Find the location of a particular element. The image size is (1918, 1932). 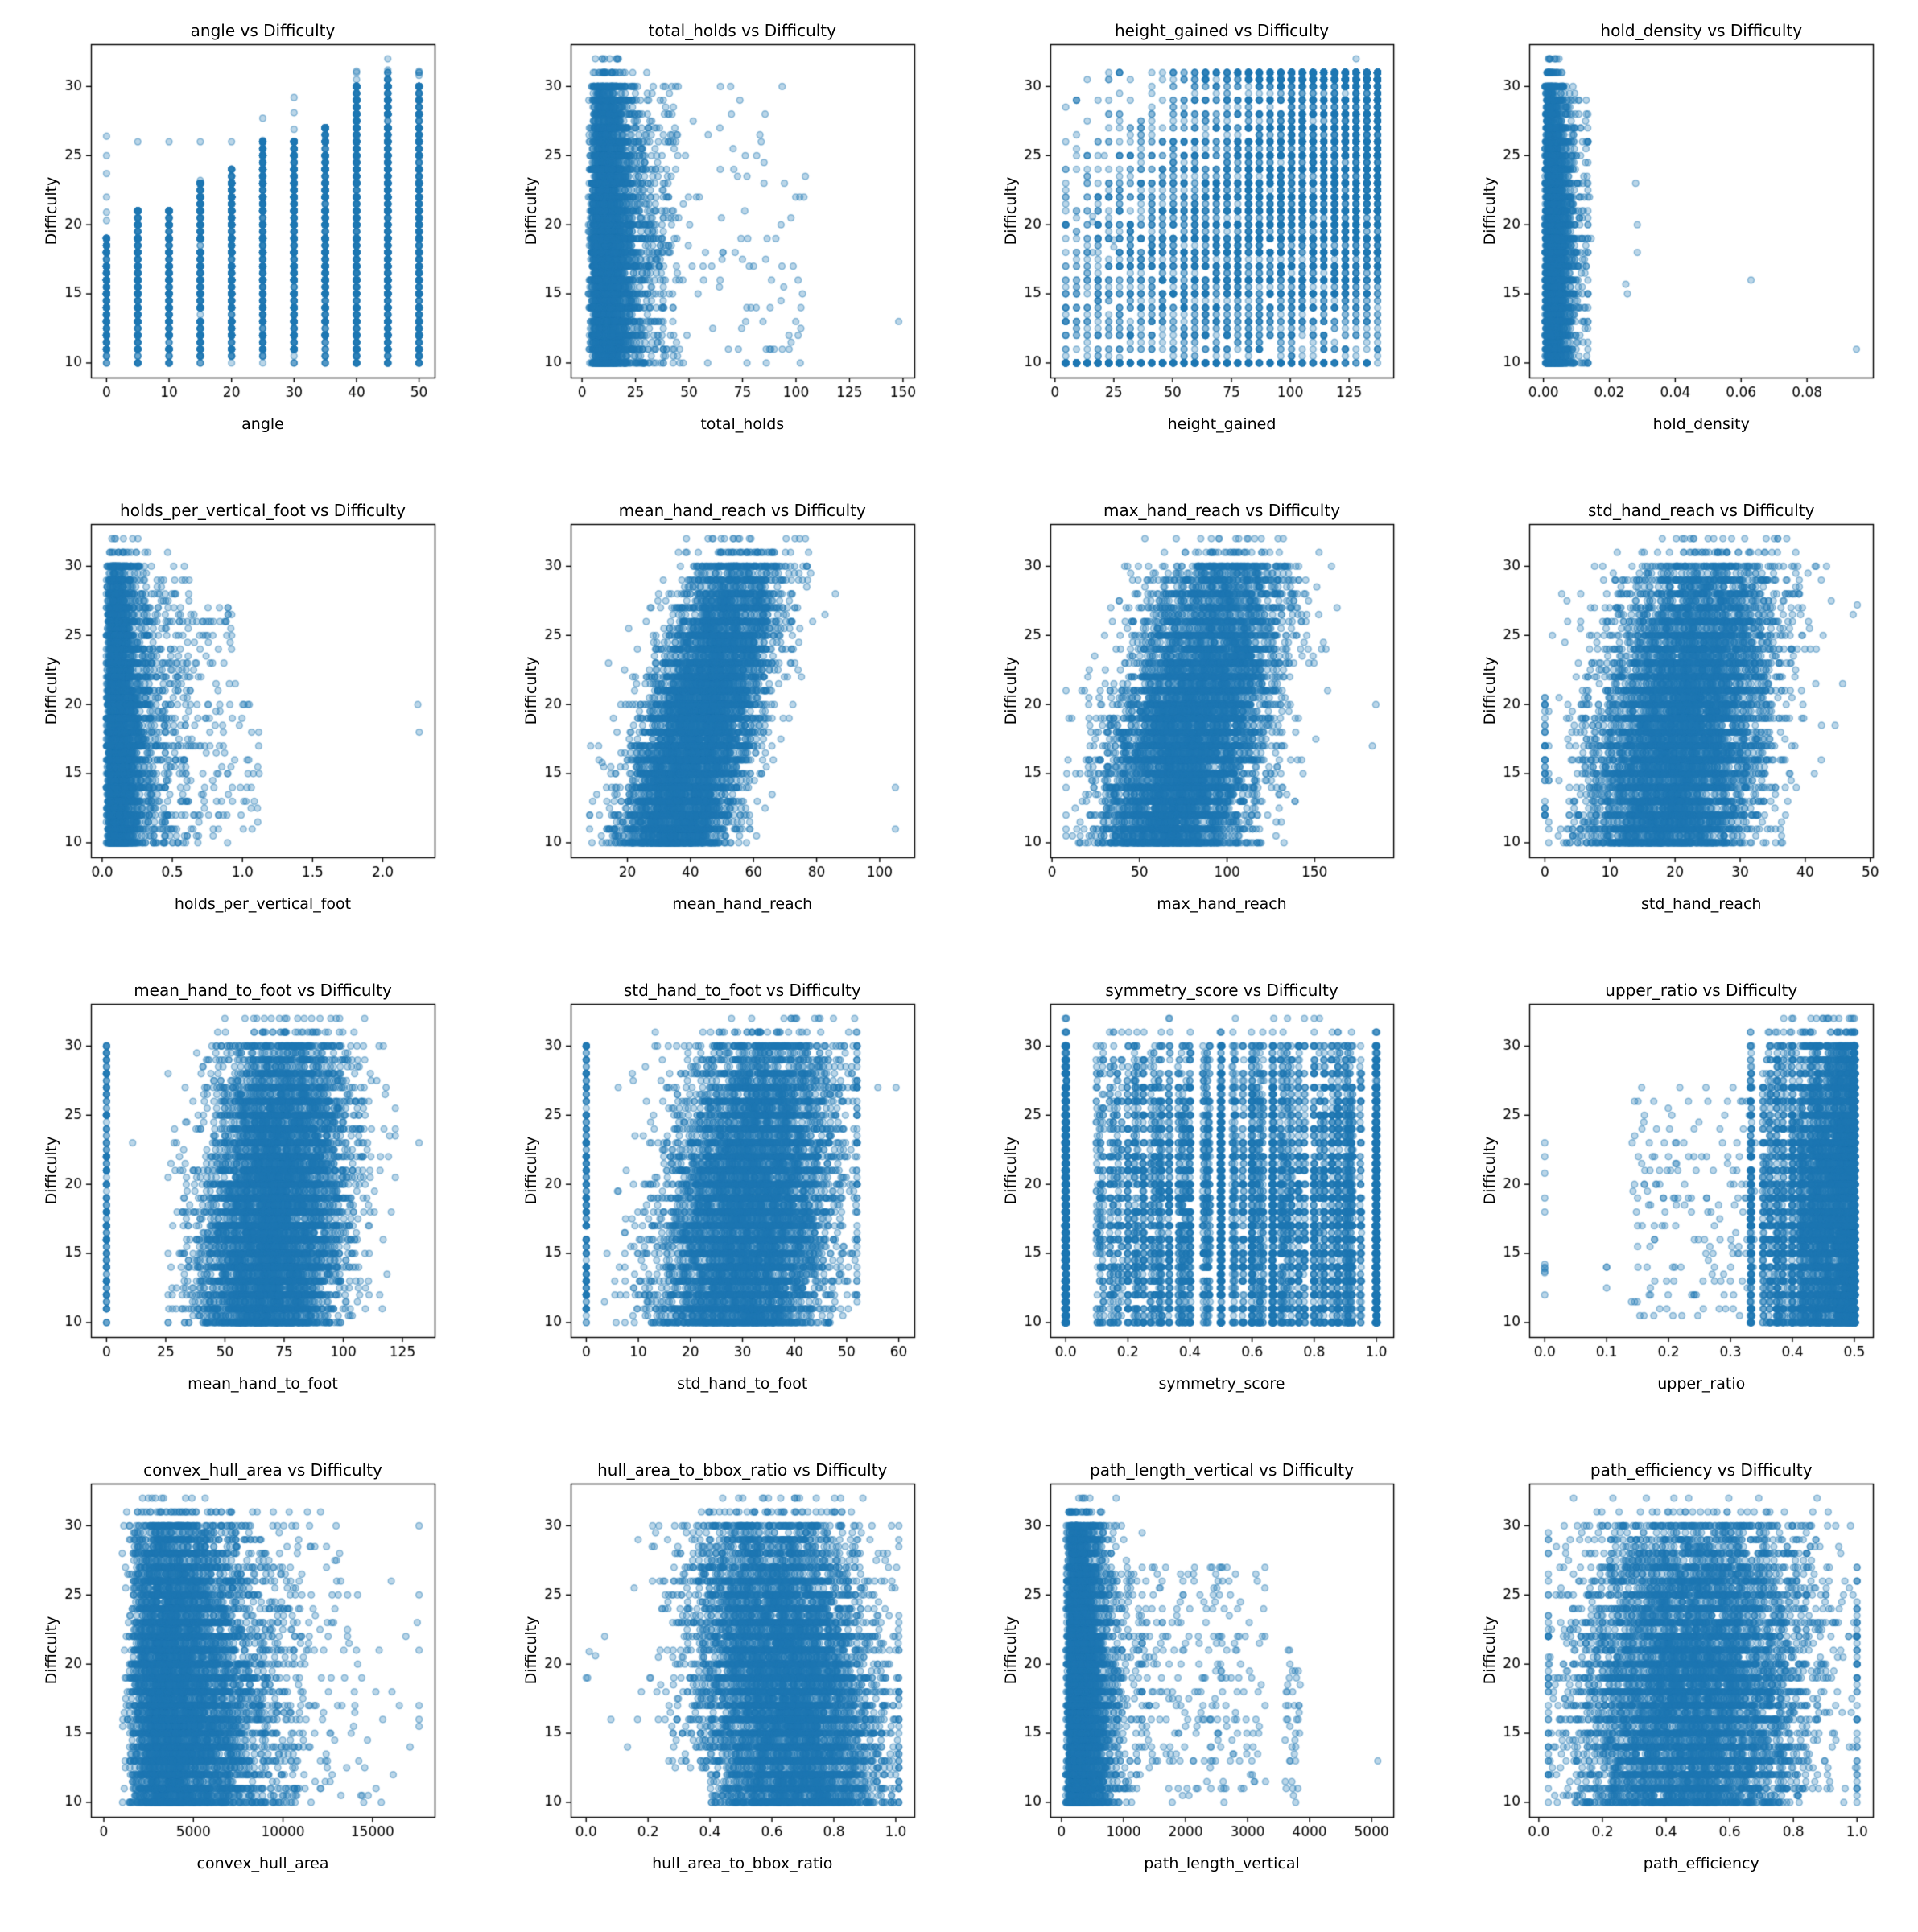

scatter-canvas-angle is located at coordinates (272, 253).